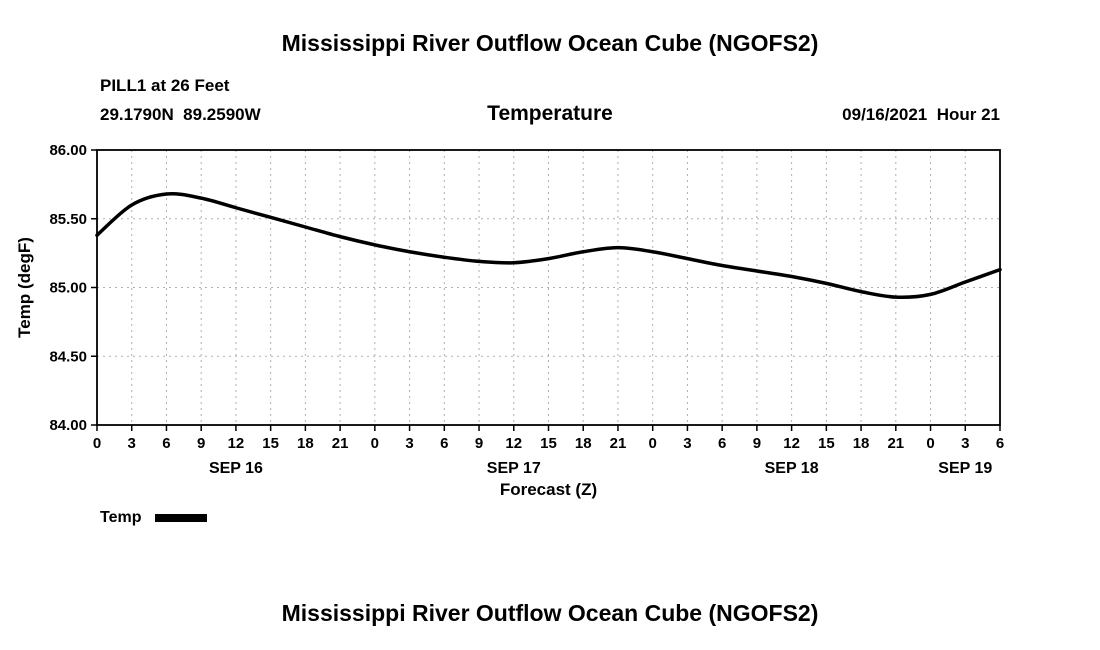 This screenshot has height=650, width=1100. Describe the element at coordinates (236, 468) in the screenshot. I see `day-label: SEP 16` at that location.